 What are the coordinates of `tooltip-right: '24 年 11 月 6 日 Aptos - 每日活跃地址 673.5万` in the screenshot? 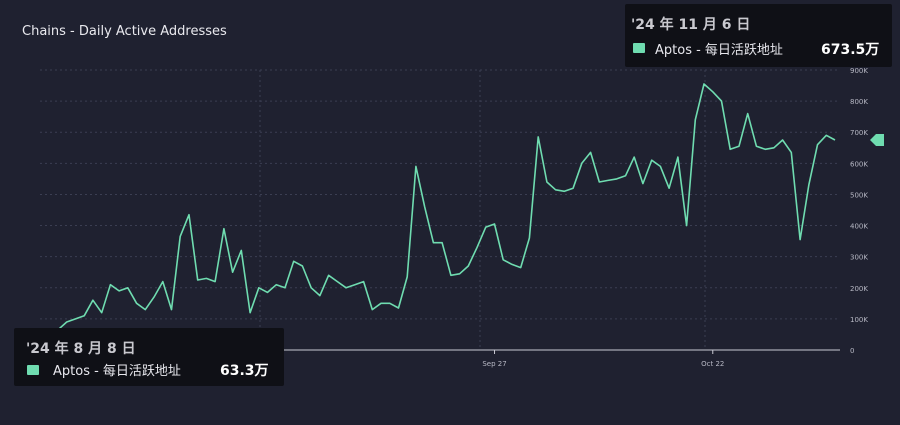 It's located at (758, 35).